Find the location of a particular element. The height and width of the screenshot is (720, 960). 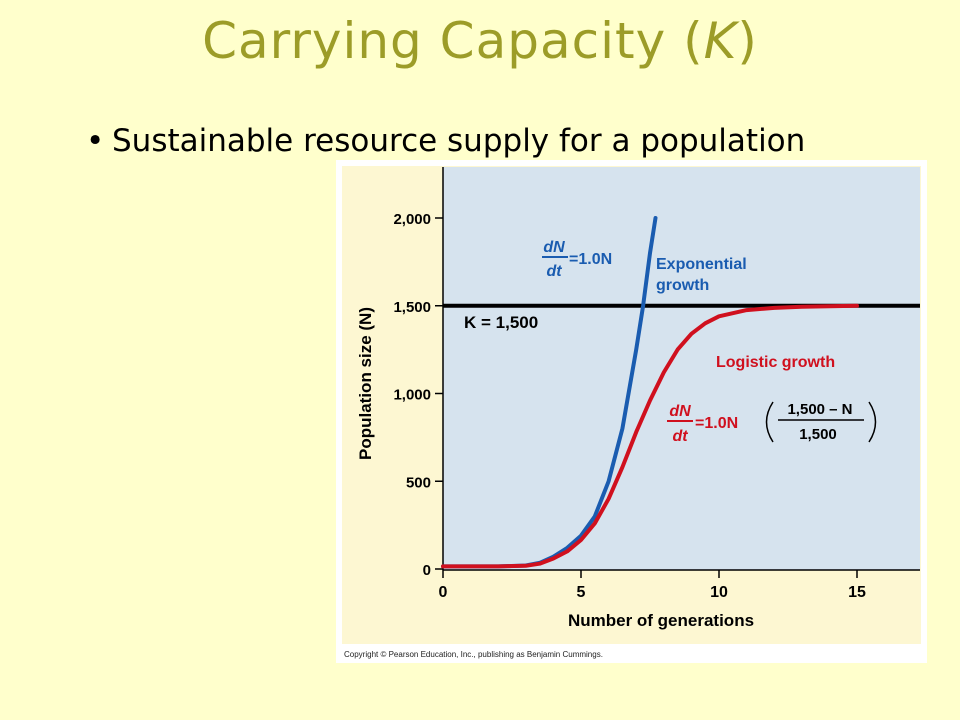

y-tick-label: 500 is located at coordinates (418, 482).